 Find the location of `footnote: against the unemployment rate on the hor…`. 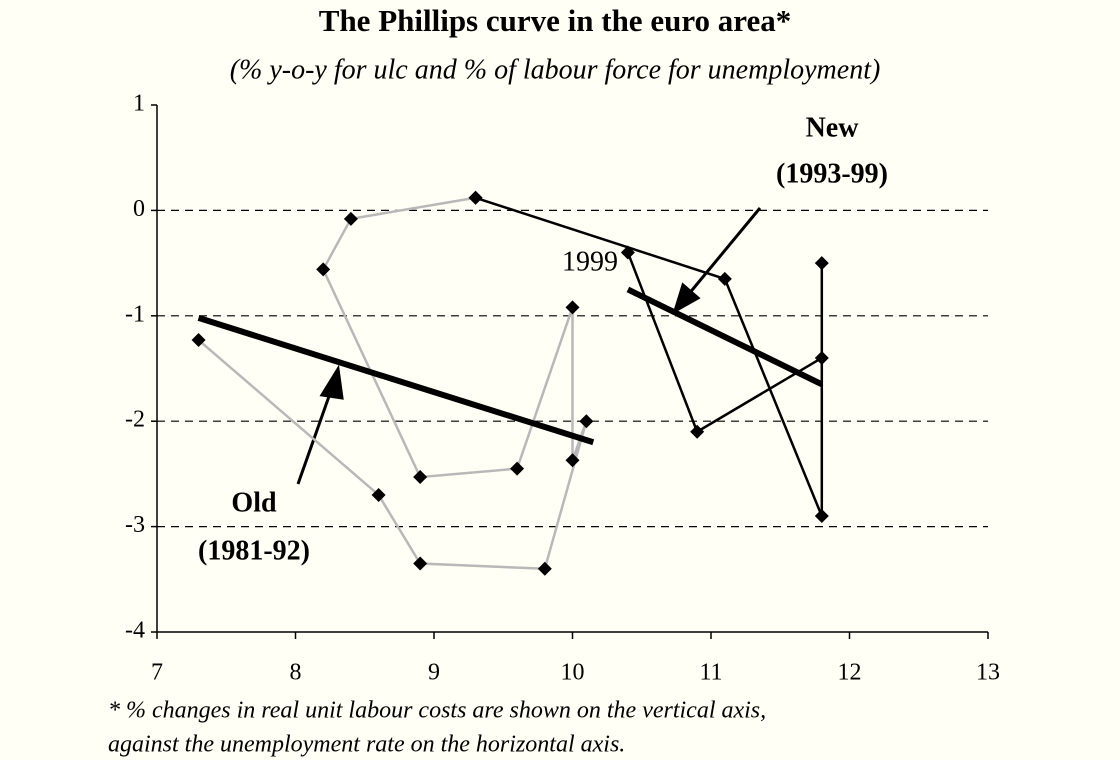

footnote: against the unemployment rate on the hor… is located at coordinates (366, 745).